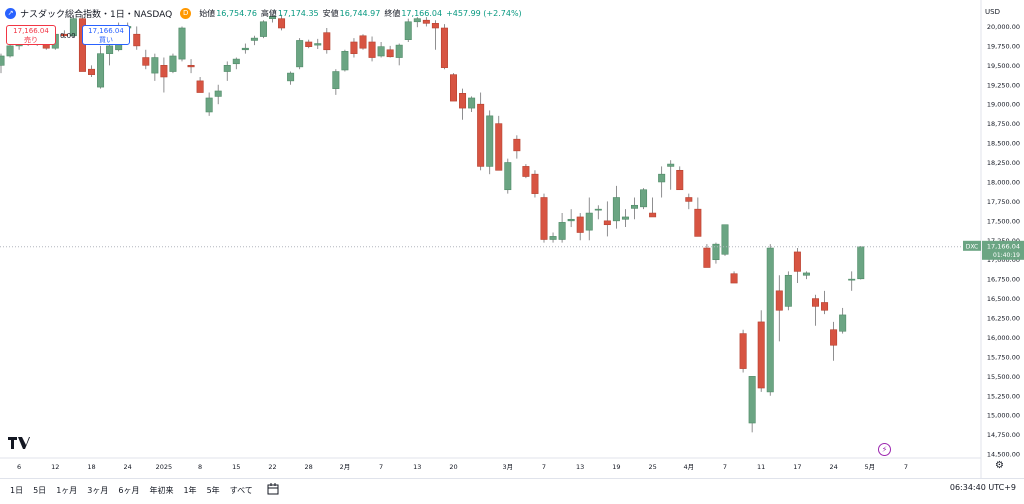 Image resolution: width=1024 pixels, height=504 pixels. Describe the element at coordinates (186, 13) in the screenshot. I see `delay-badge: D` at that location.